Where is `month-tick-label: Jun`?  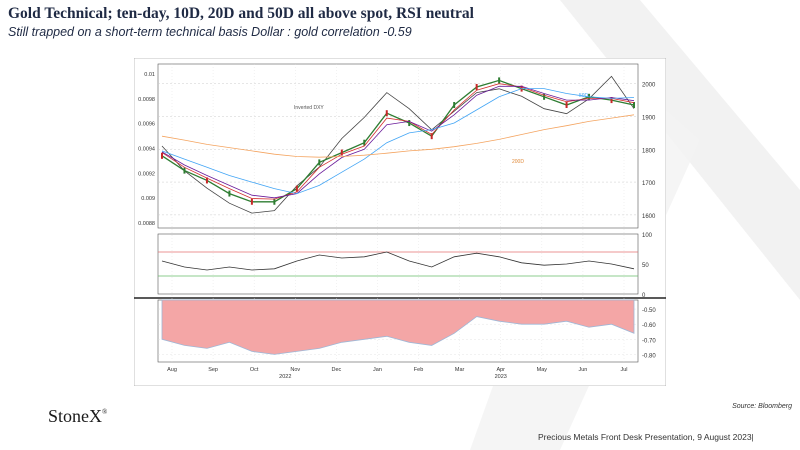
month-tick-label: Jun is located at coordinates (582, 370).